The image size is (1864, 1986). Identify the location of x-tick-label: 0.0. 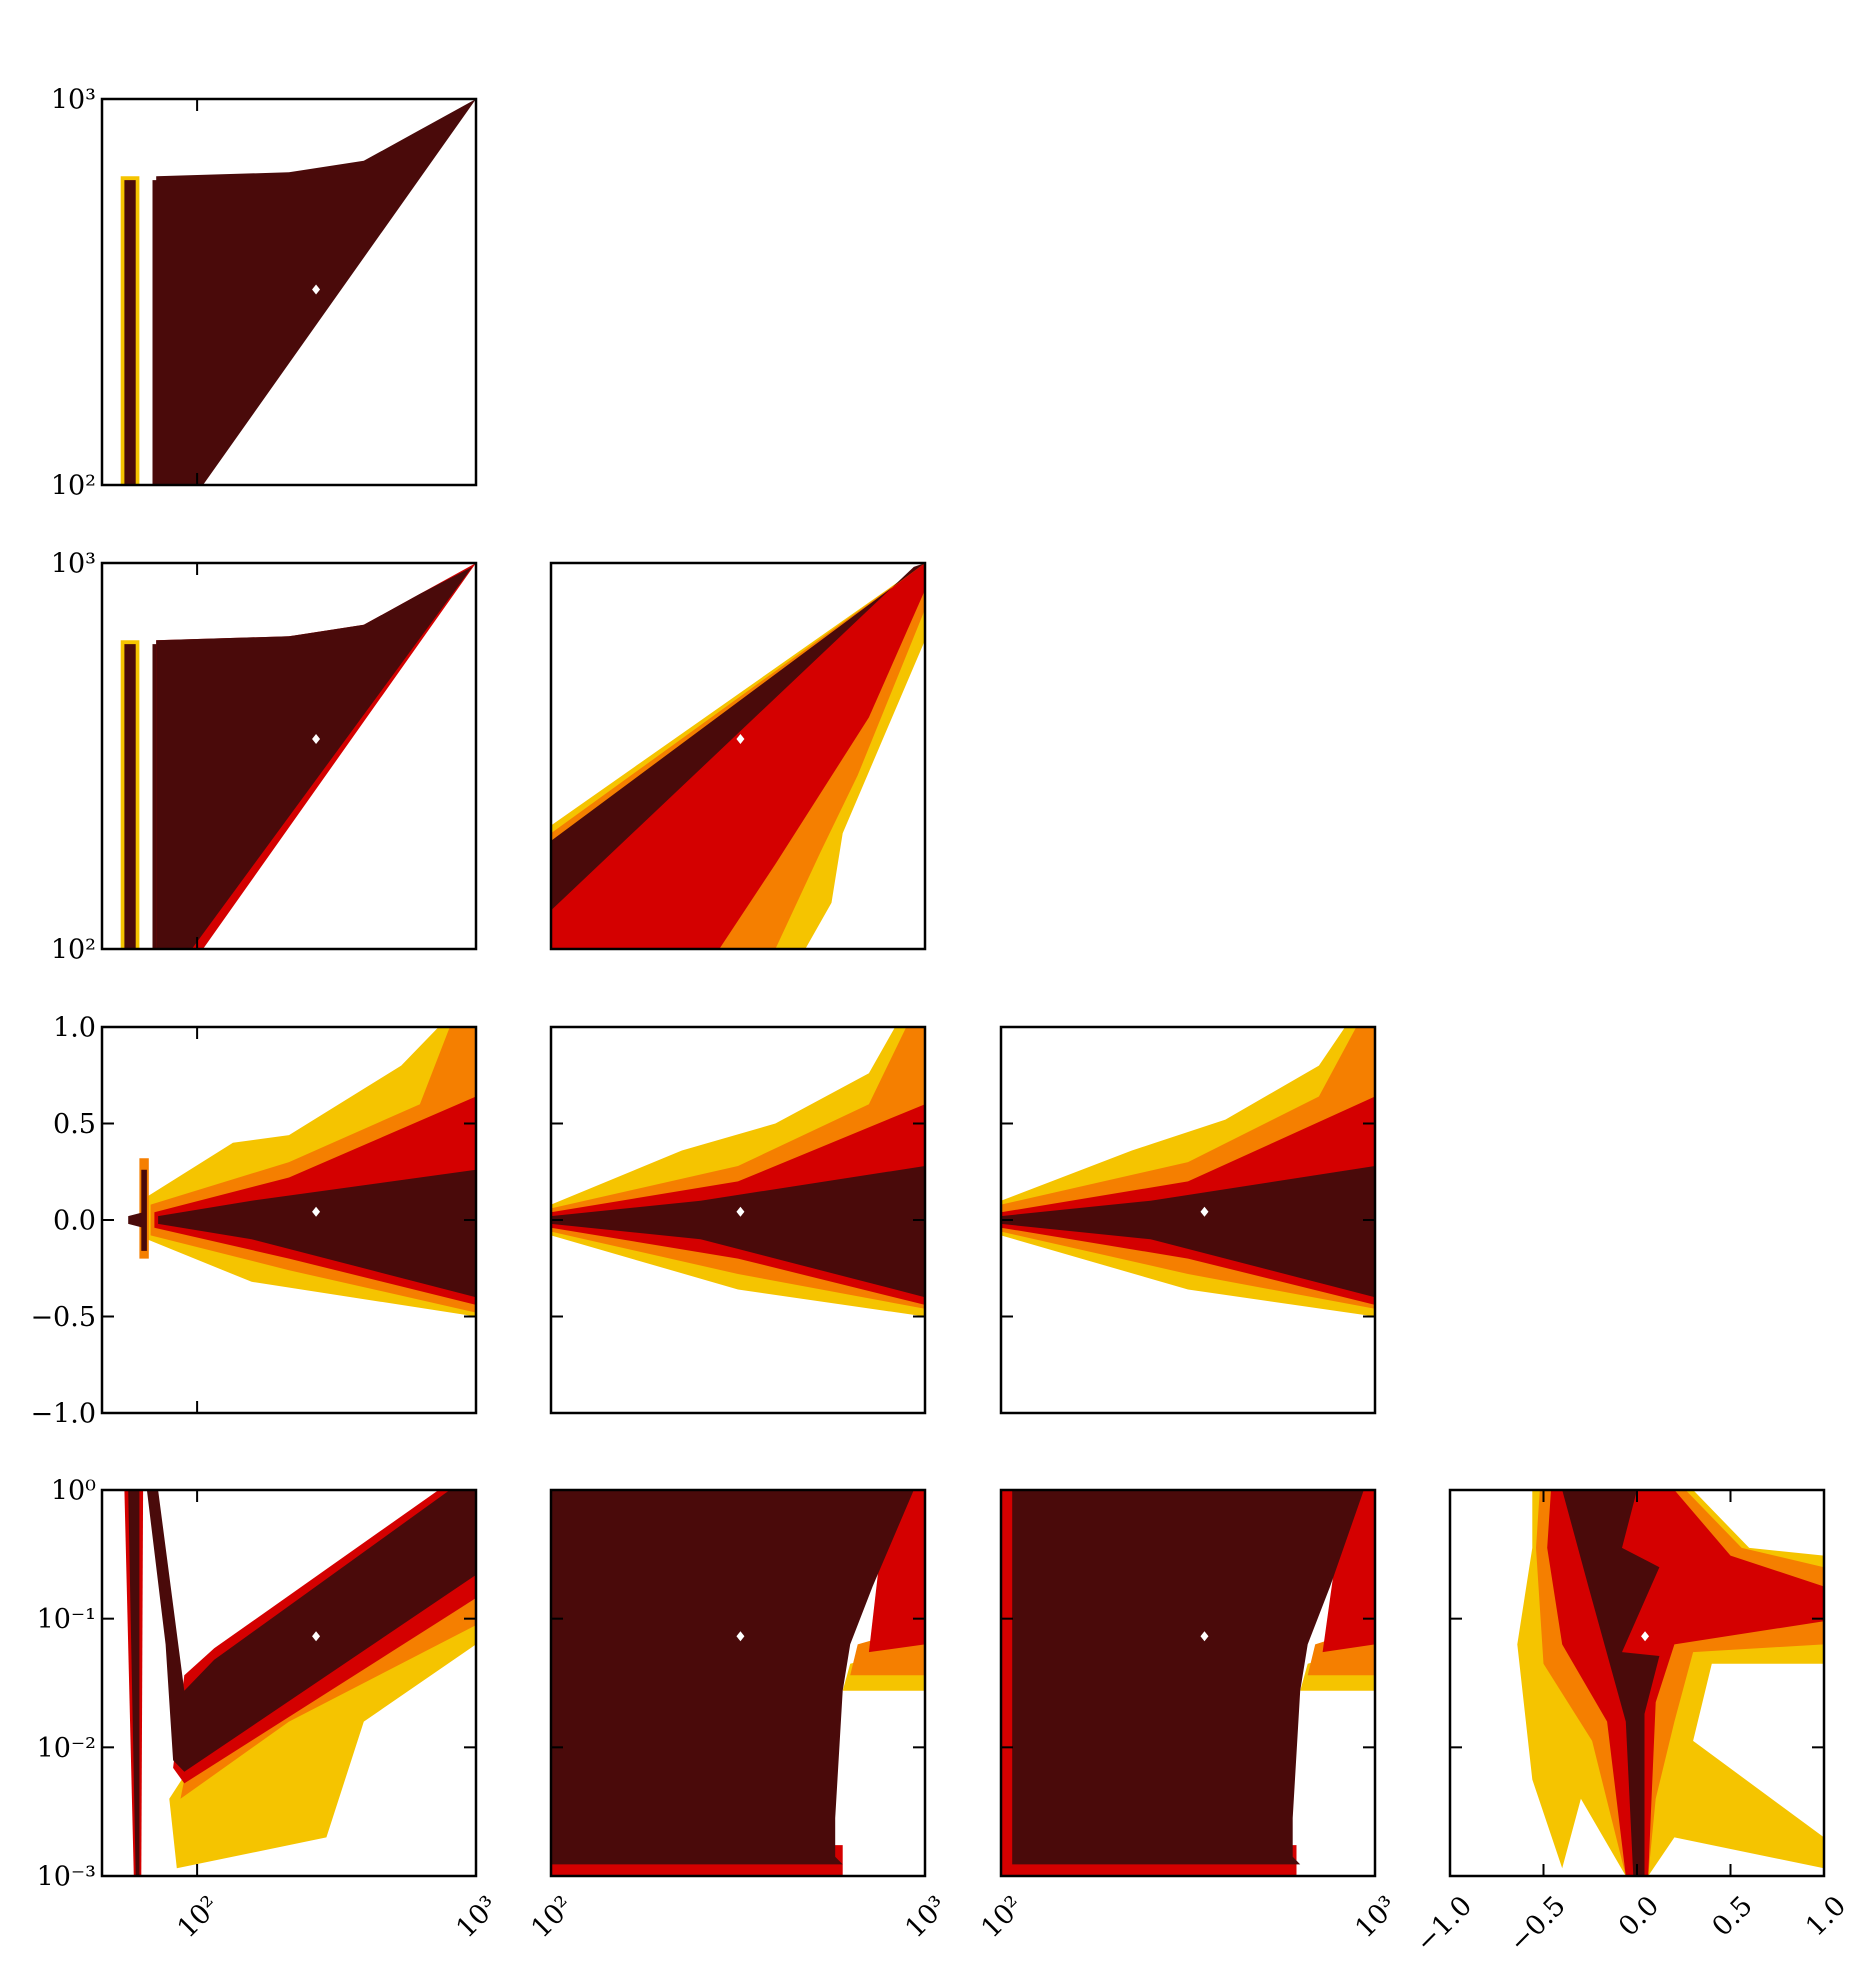
(1639, 1916).